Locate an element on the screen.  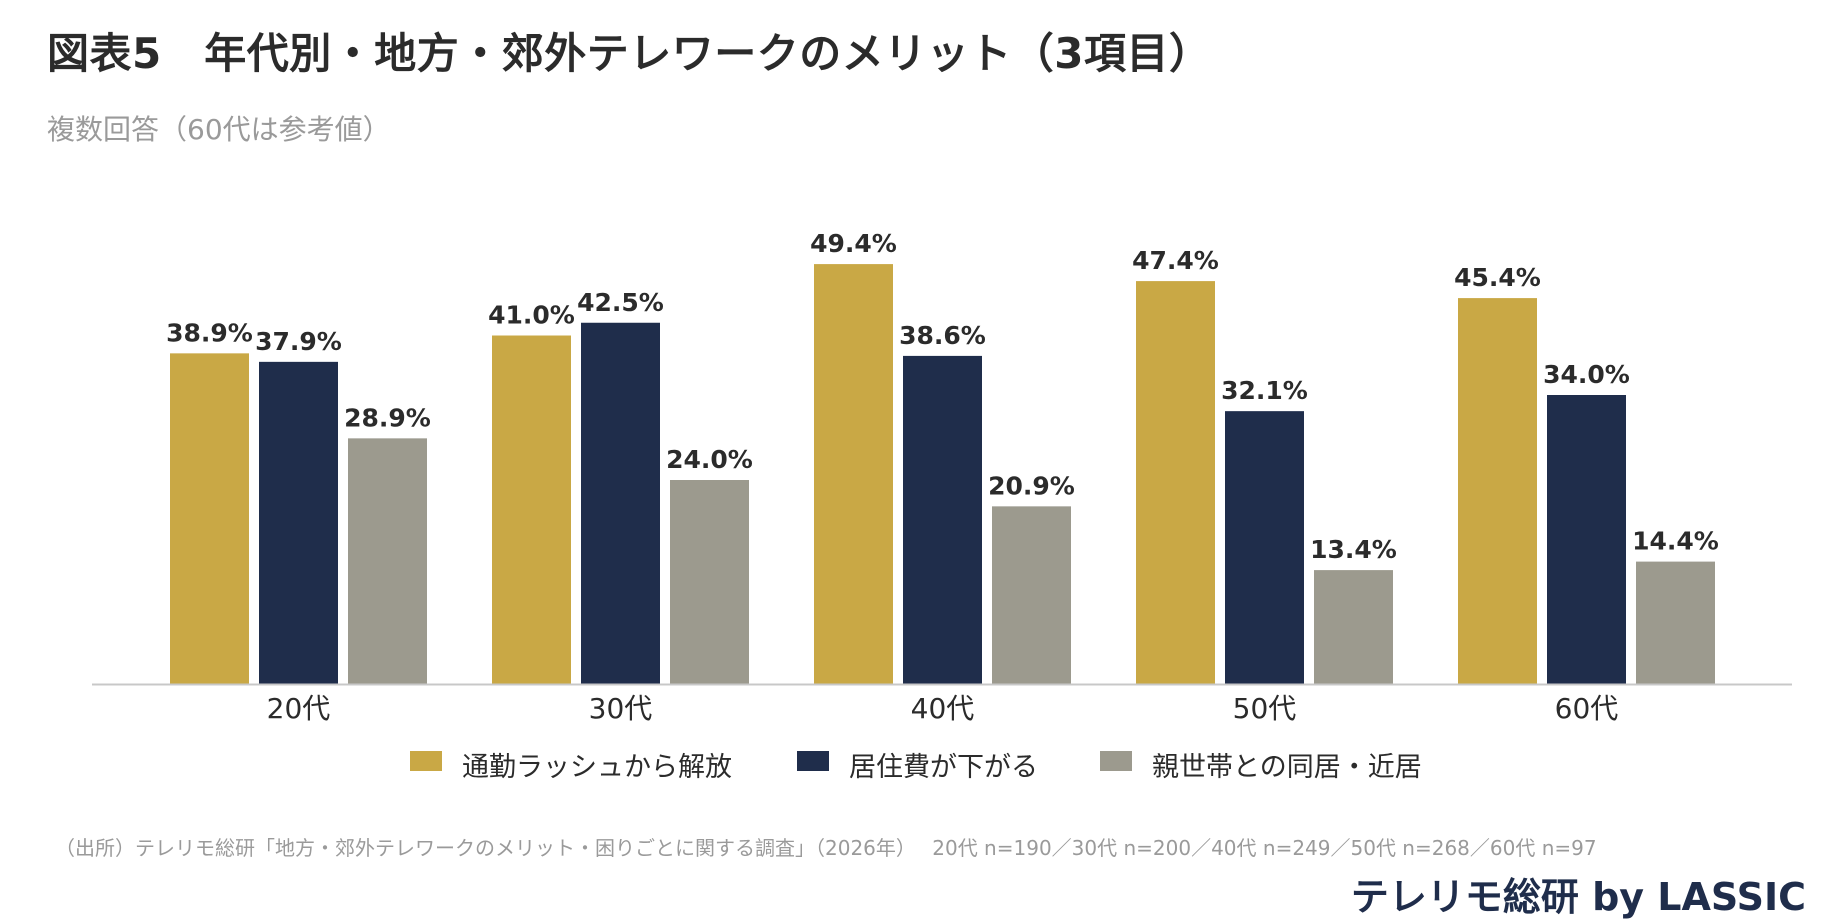
bar-value-label: 38.9% is located at coordinates (209, 332).